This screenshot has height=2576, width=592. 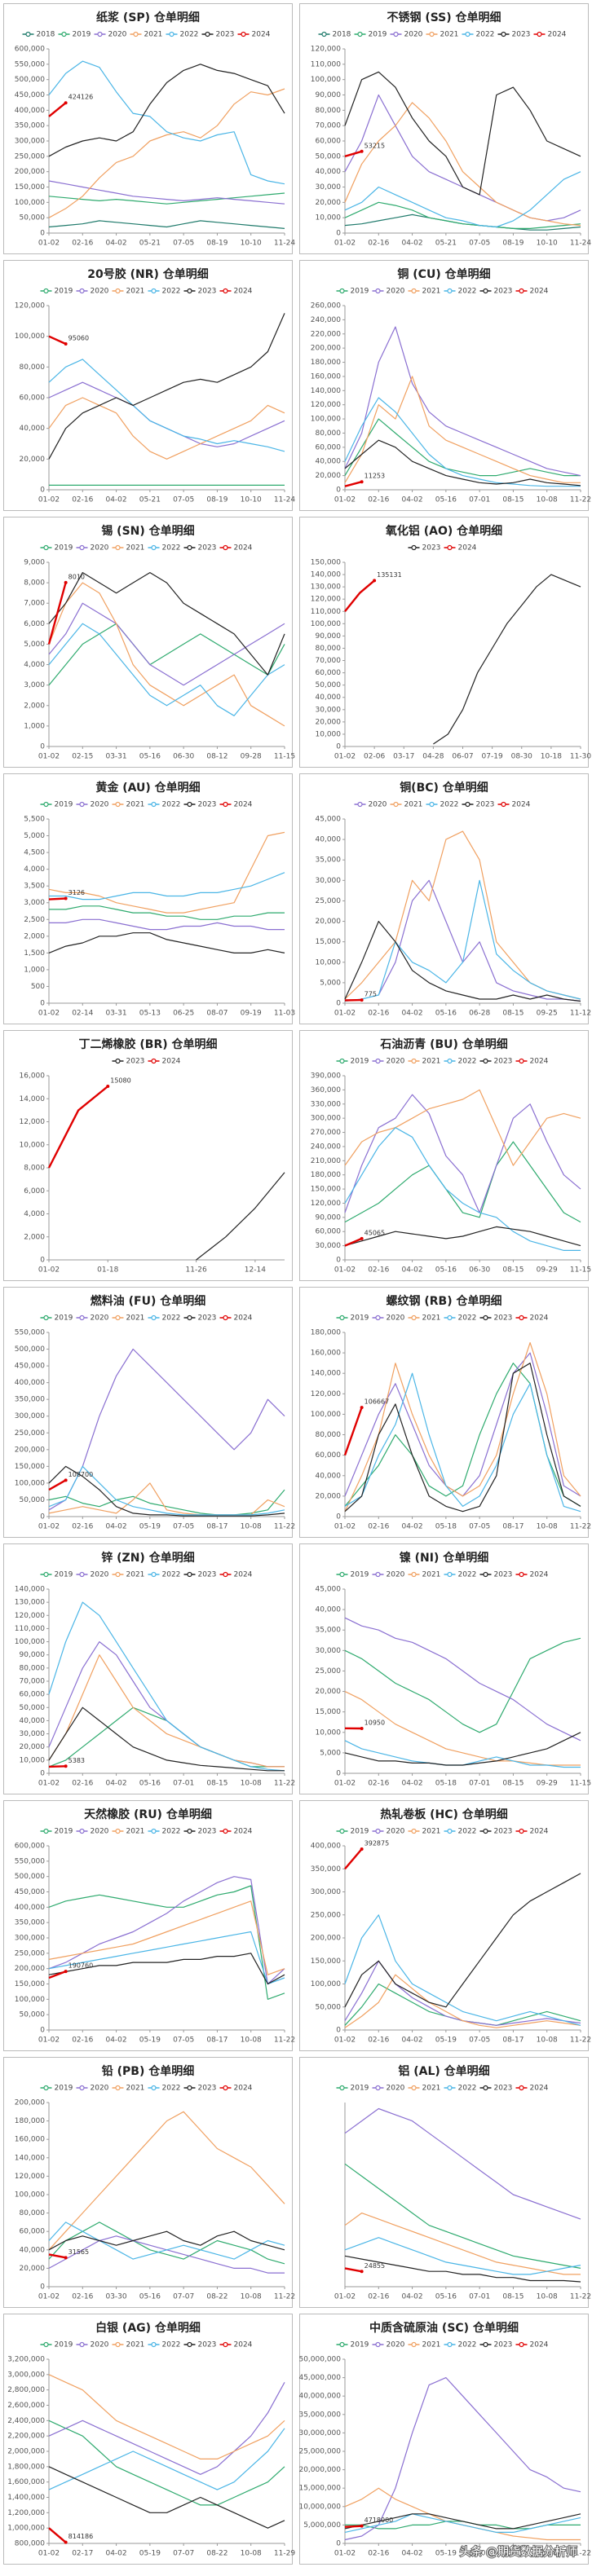 What do you see at coordinates (34, 920) in the screenshot?
I see `y-tick-label: 2,500` at bounding box center [34, 920].